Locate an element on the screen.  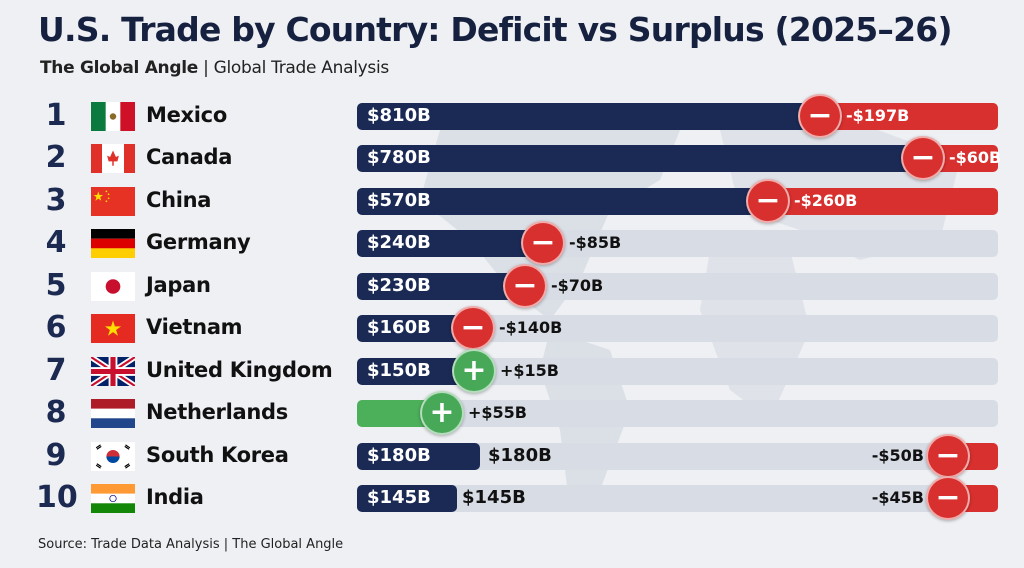
subtitle-text: | Global Trade Analysis is located at coordinates (296, 68).